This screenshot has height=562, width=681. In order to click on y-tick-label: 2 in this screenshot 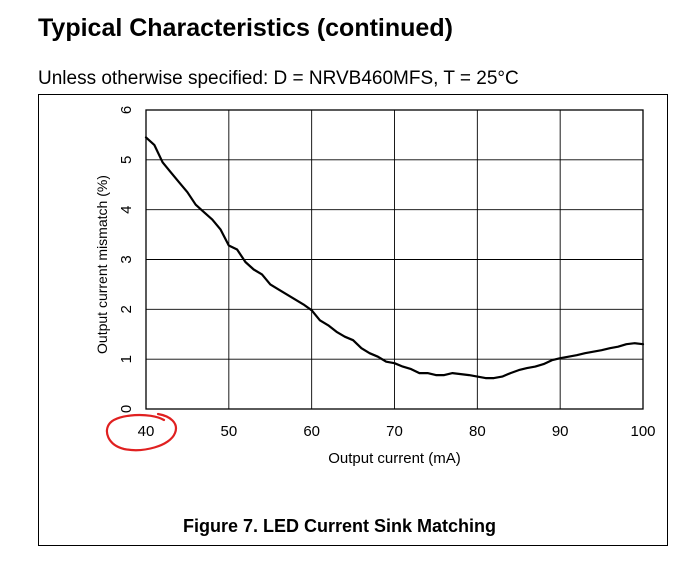, I will do `click(126, 309)`.